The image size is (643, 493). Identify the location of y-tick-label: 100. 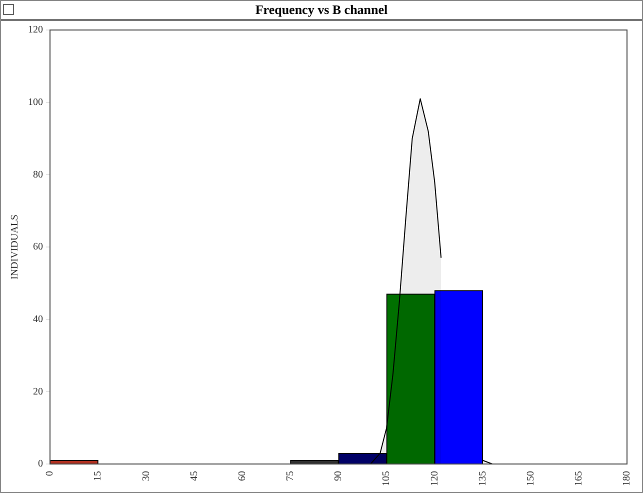
(35, 102).